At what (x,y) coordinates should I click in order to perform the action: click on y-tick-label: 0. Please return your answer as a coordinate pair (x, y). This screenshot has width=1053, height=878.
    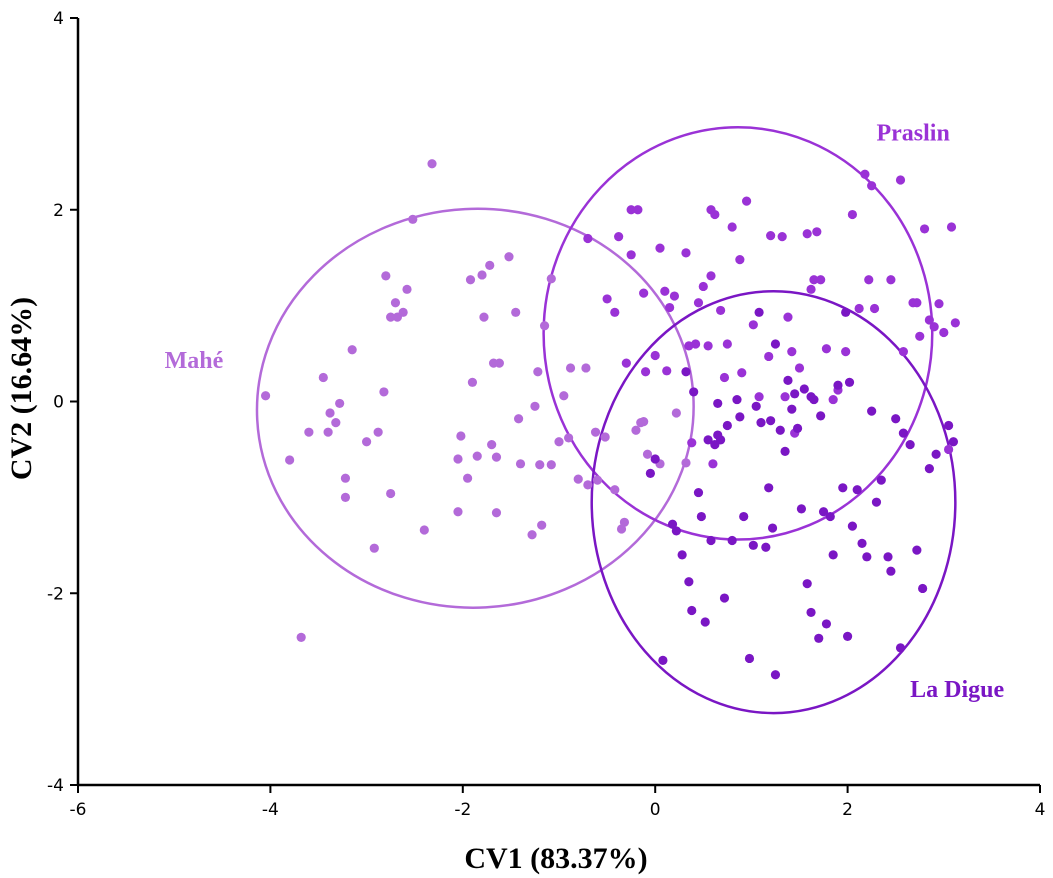
    Looking at the image, I should click on (58, 403).